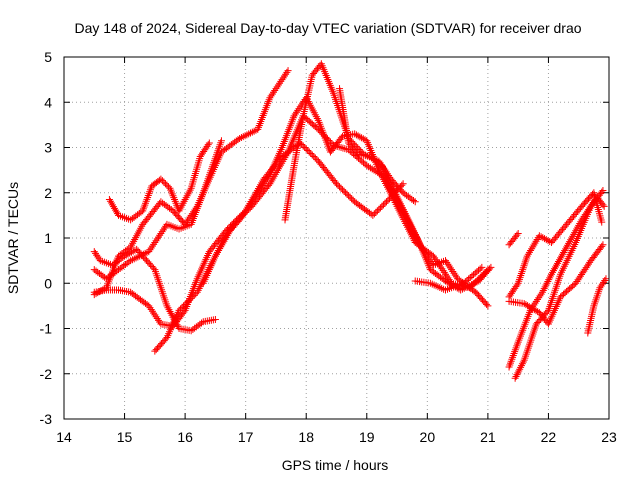  Describe the element at coordinates (549, 437) in the screenshot. I see `x-tick-label: 22` at that location.